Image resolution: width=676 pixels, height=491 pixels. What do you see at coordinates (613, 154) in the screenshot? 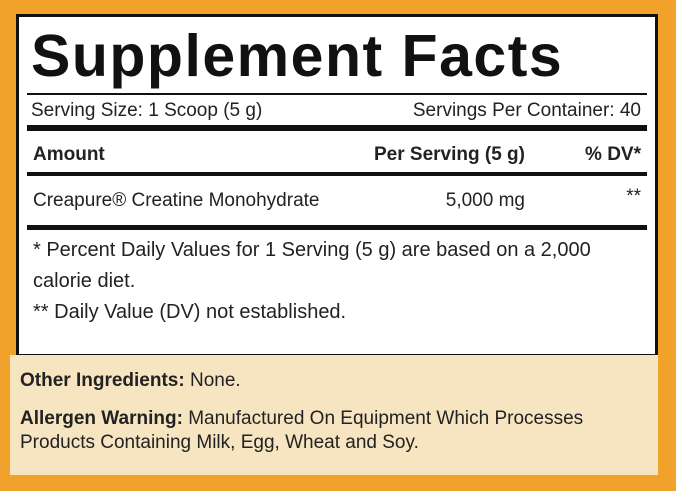
I see `header-dv: % DV*` at bounding box center [613, 154].